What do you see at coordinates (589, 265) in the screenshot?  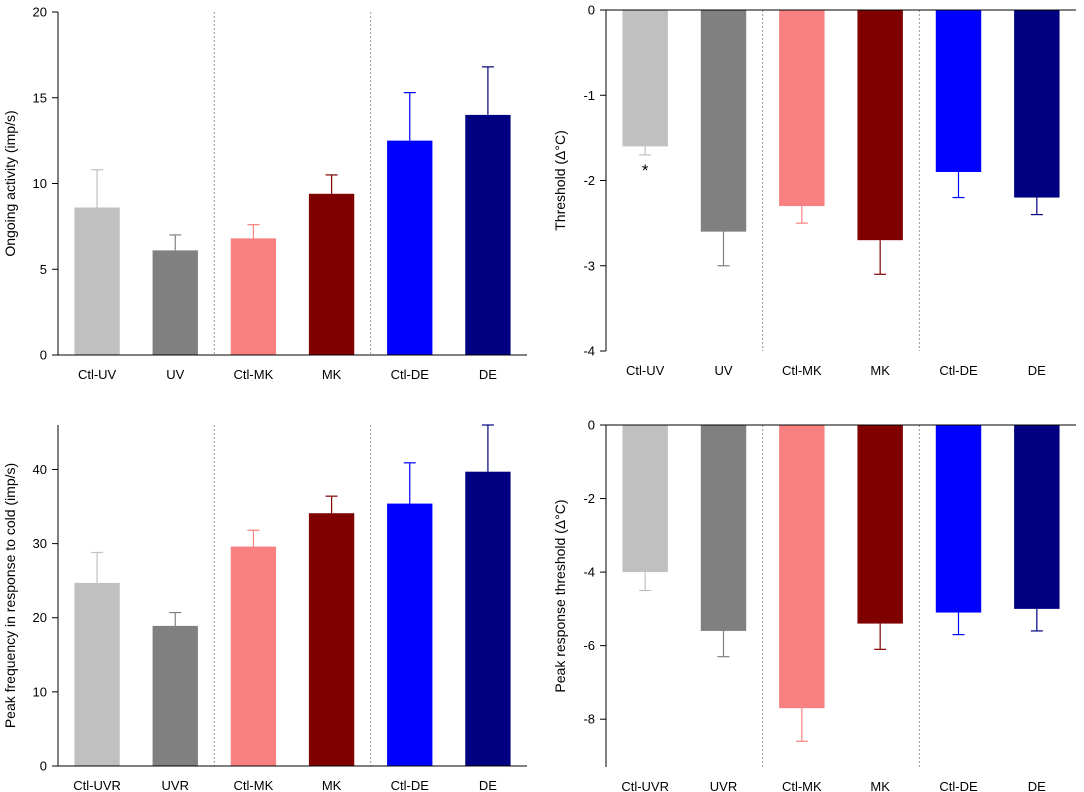 I see `y-tick-label: -3` at bounding box center [589, 265].